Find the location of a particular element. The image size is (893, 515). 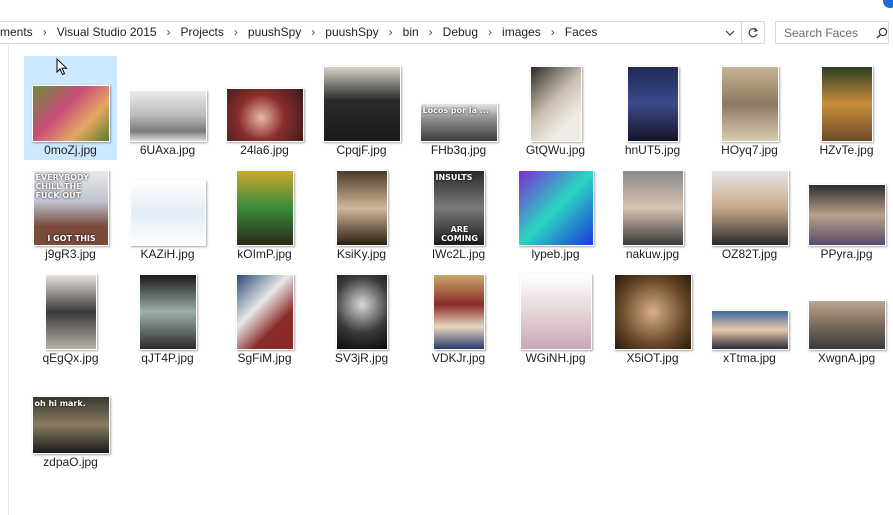

file-item: 0moZj.jpg is located at coordinates (70, 108).